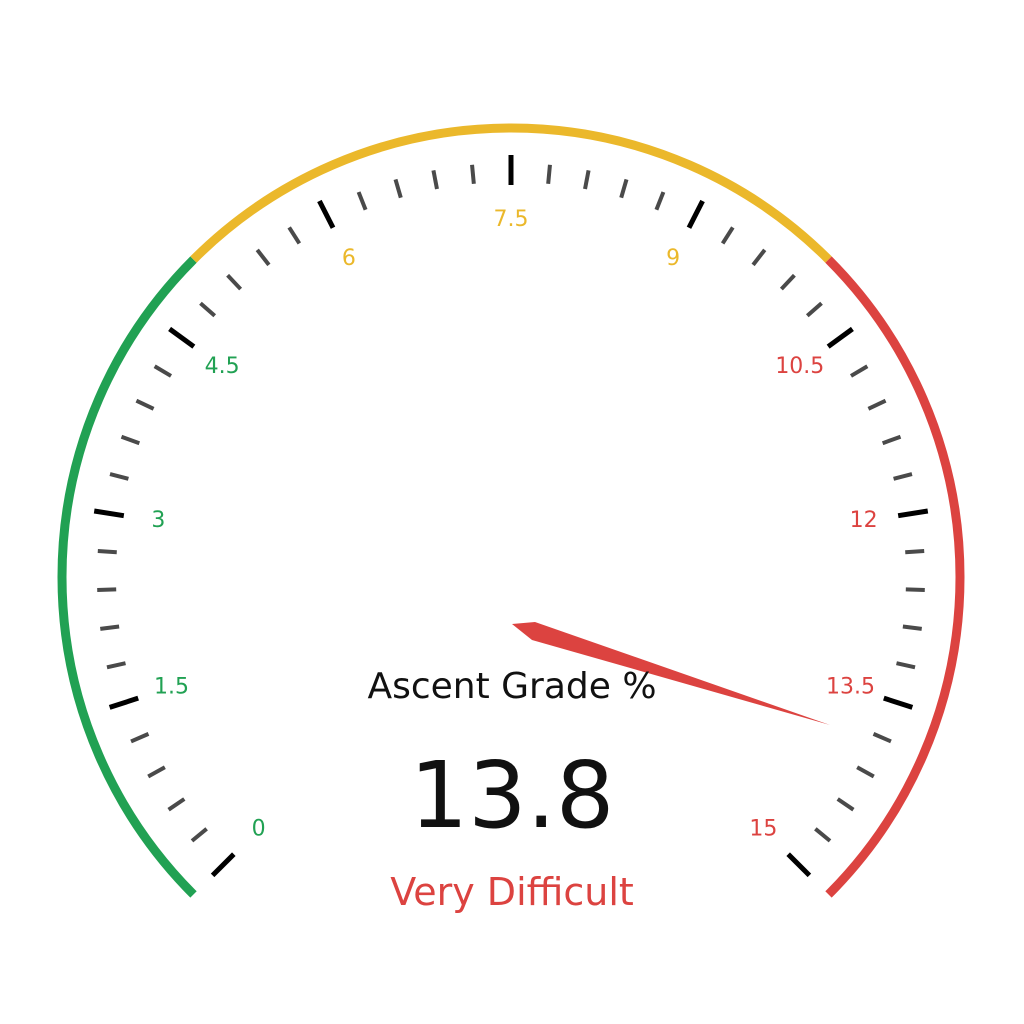 The width and height of the screenshot is (1024, 1024). I want to click on tick-label: 4.5, so click(222, 366).